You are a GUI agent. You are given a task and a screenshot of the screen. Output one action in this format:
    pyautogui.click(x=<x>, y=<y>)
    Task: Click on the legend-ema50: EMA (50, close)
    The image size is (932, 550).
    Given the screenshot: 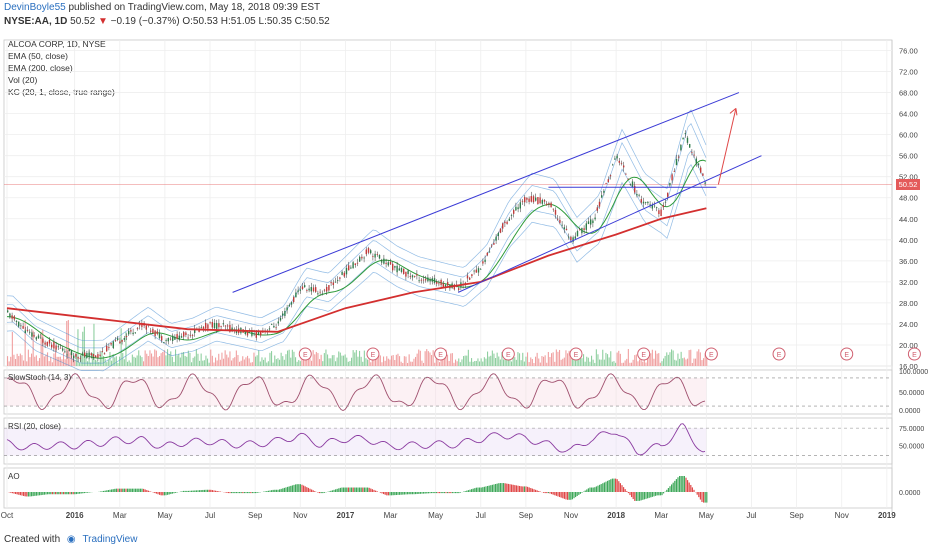 What is the action you would take?
    pyautogui.click(x=38, y=56)
    